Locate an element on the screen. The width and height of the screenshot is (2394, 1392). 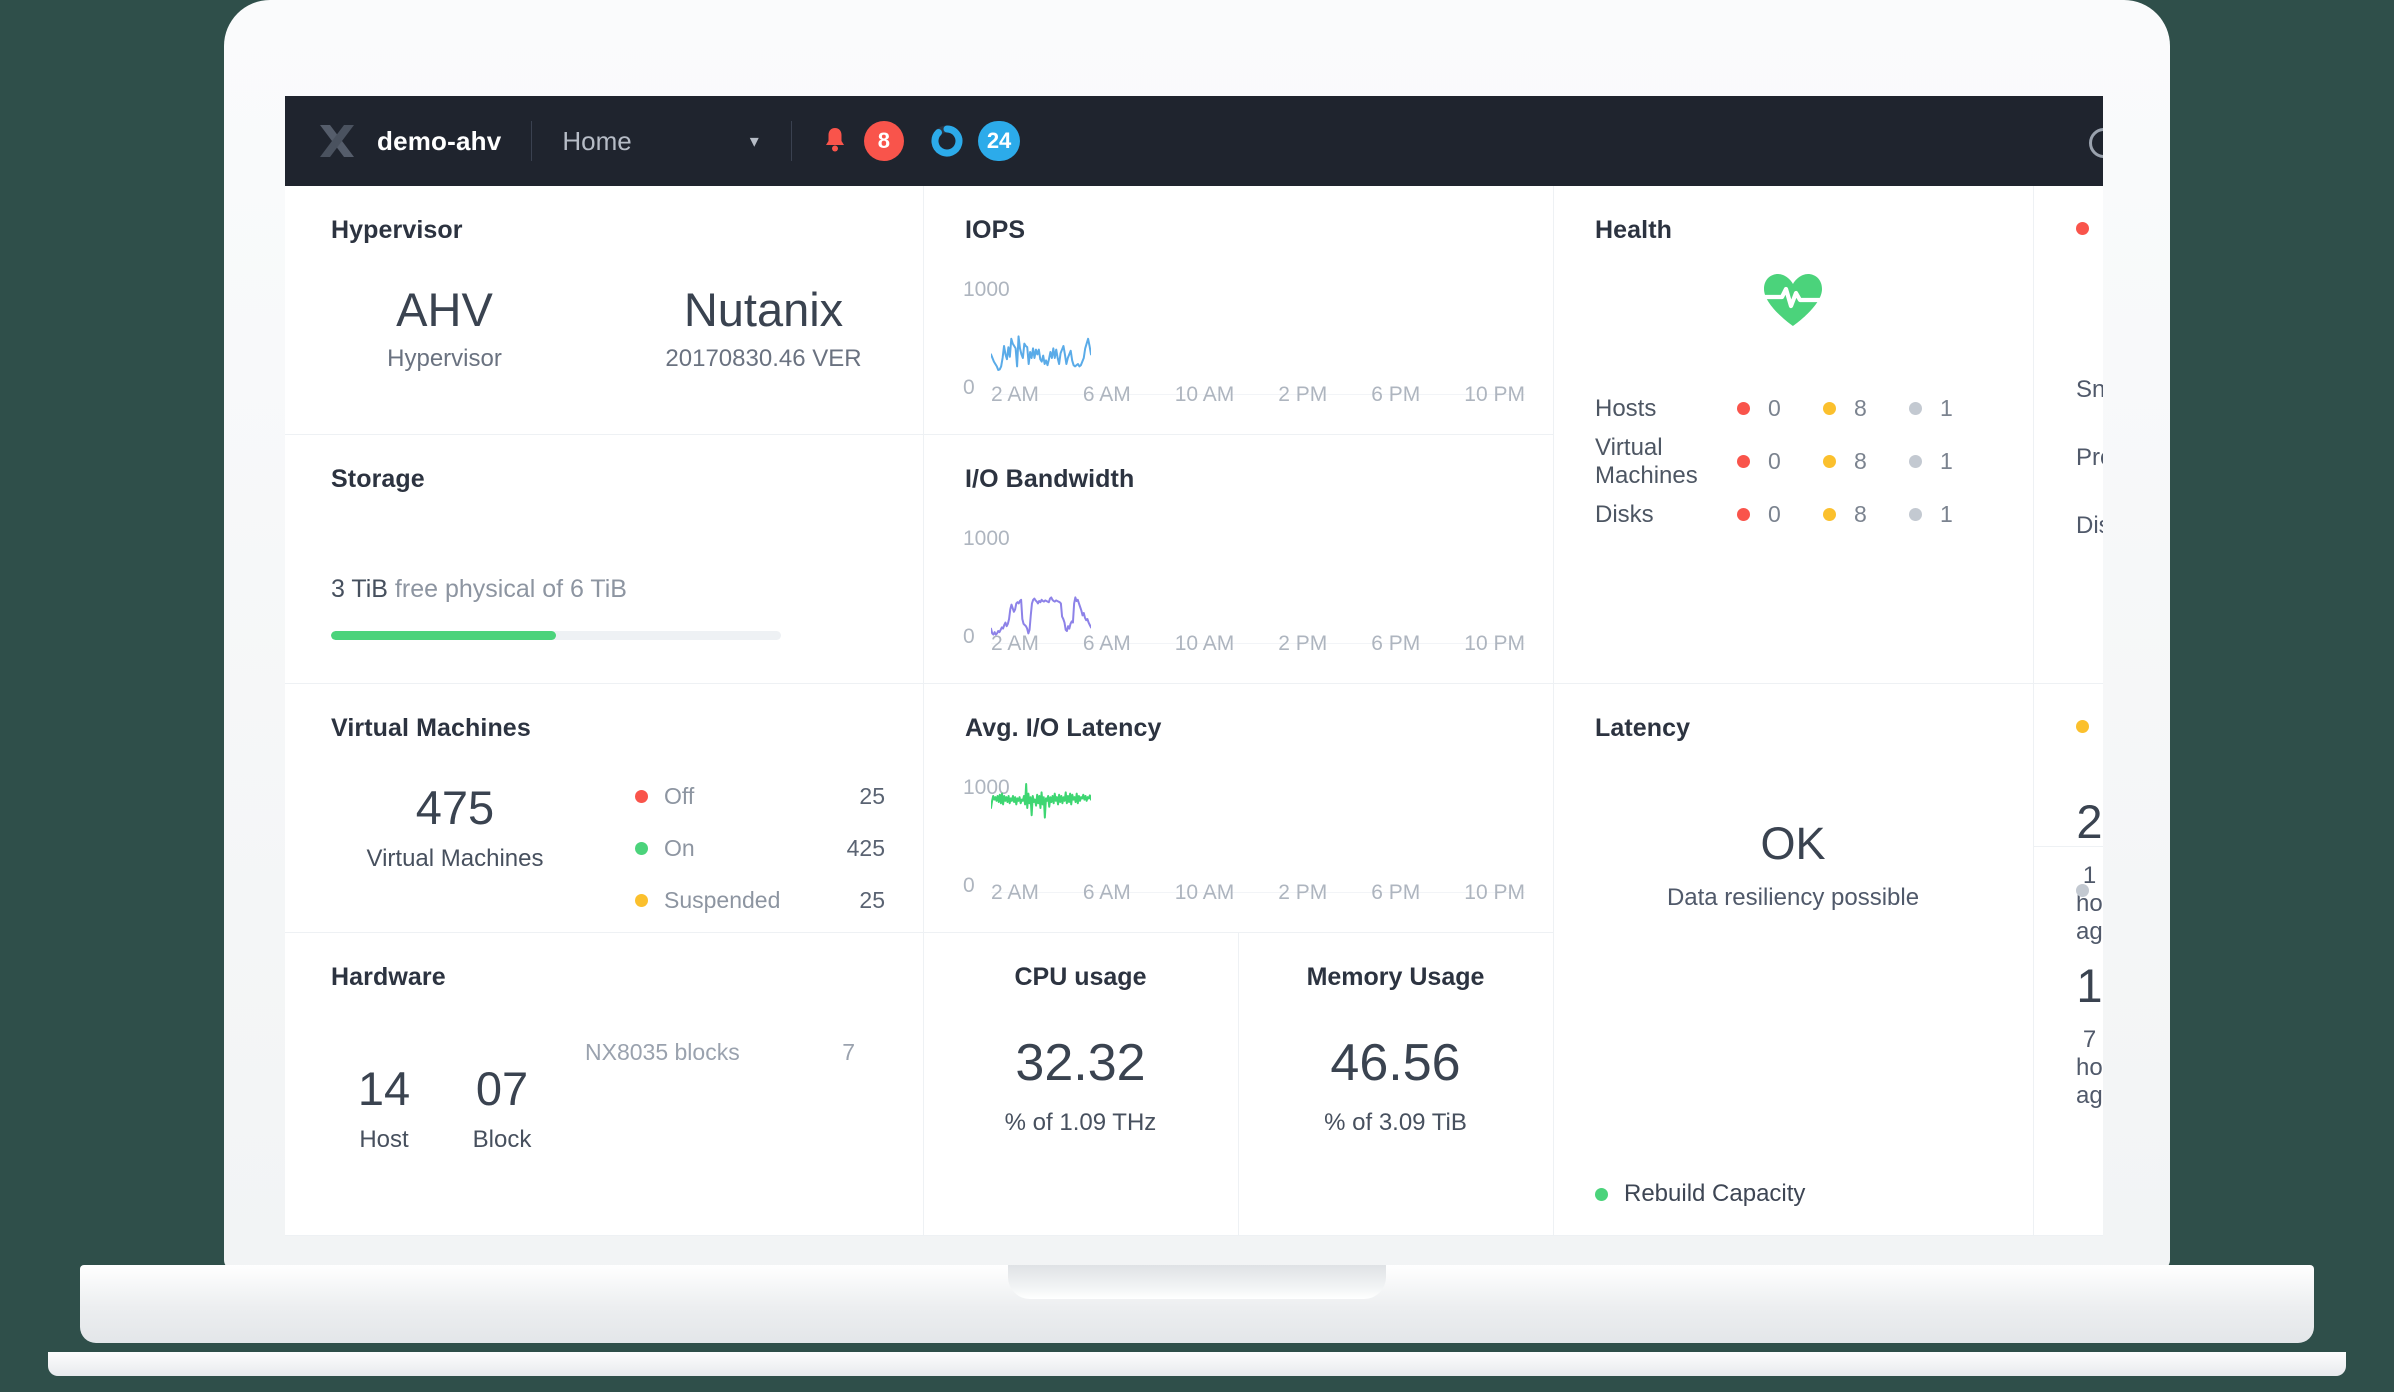
vm-state-label: On is located at coordinates (679, 847).